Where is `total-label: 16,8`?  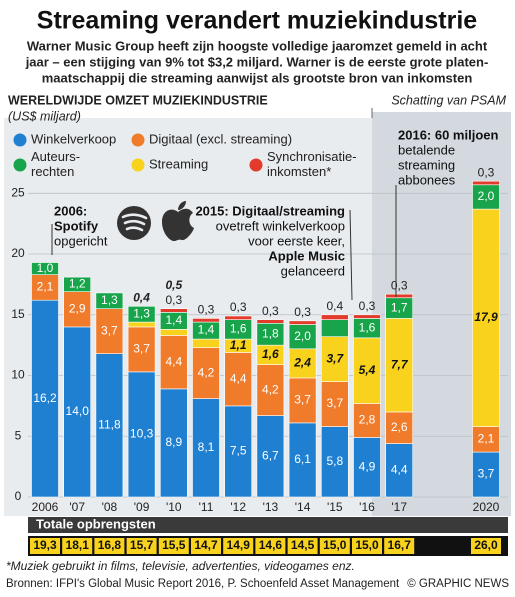
total-label: 16,8 is located at coordinates (110, 545).